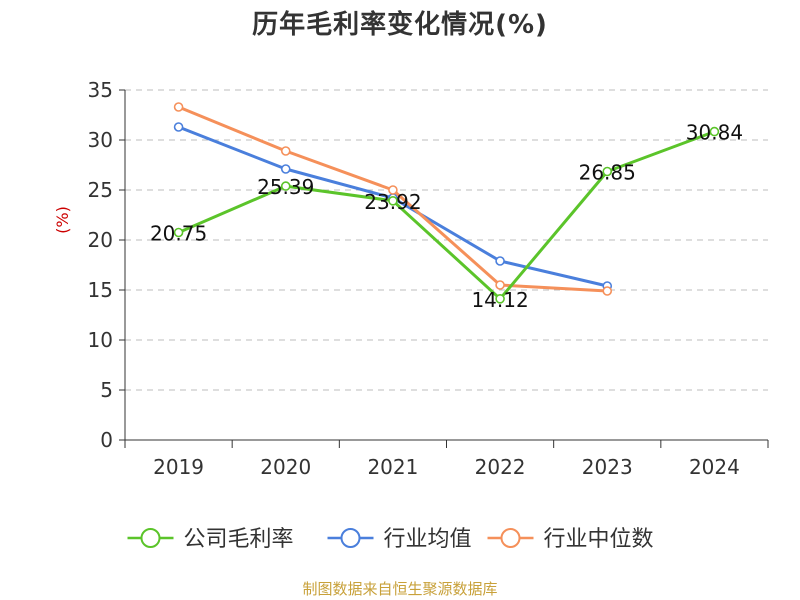 The width and height of the screenshot is (800, 600). What do you see at coordinates (178, 467) in the screenshot?
I see `x-tick-label: 2019` at bounding box center [178, 467].